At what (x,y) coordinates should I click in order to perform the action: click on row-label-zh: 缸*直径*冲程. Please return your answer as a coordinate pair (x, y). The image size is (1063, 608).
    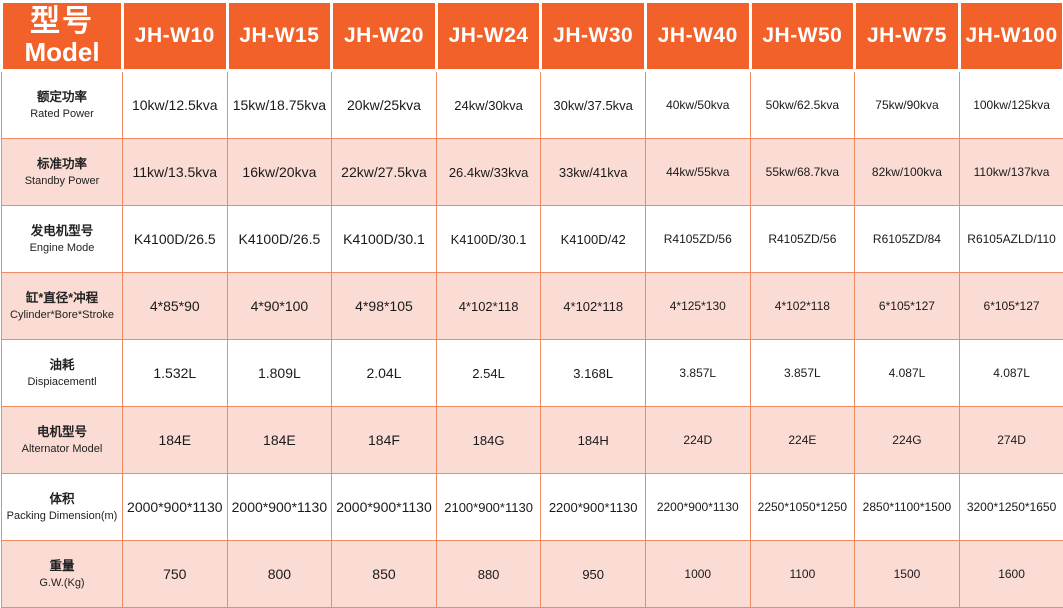
    Looking at the image, I should click on (62, 298).